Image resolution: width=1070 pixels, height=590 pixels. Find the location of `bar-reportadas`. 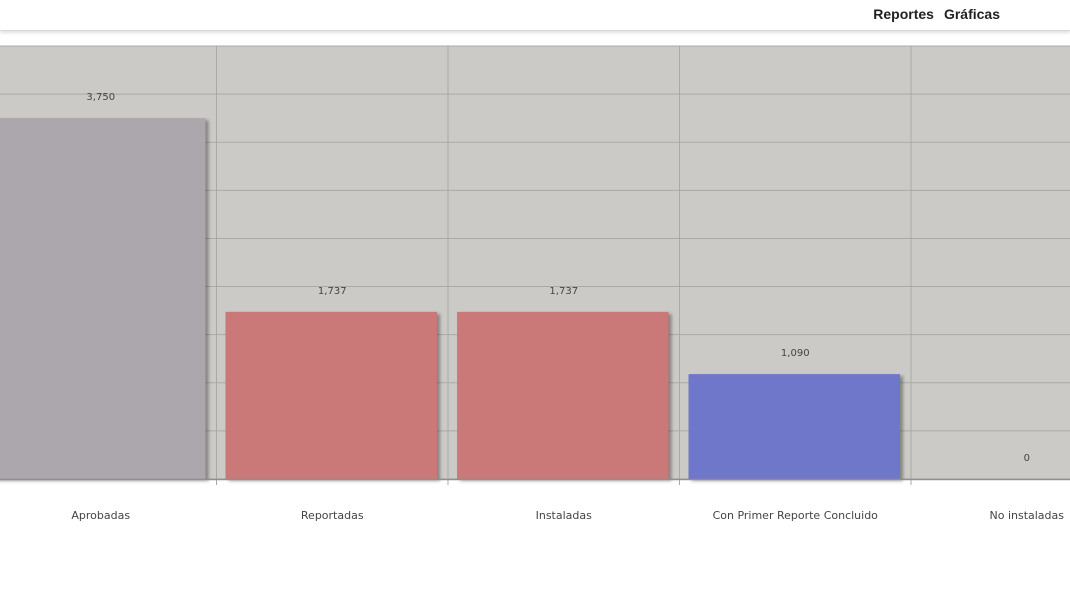

bar-reportadas is located at coordinates (331, 395).